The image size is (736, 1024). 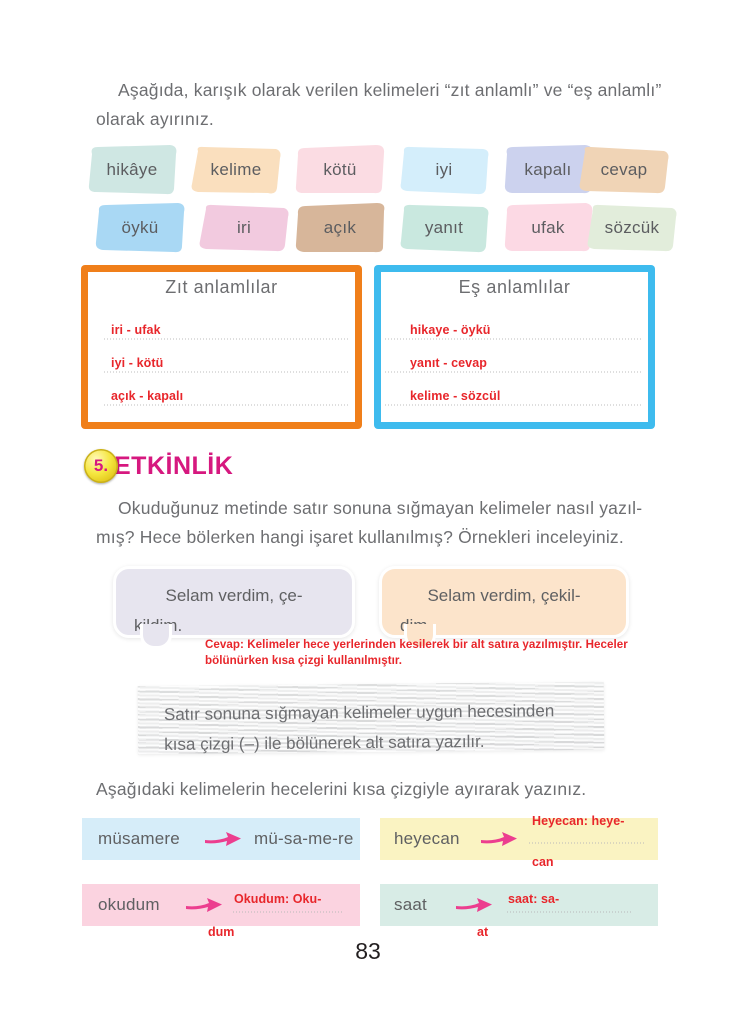 I want to click on word-chip-label: öykü, so click(x=140, y=227).